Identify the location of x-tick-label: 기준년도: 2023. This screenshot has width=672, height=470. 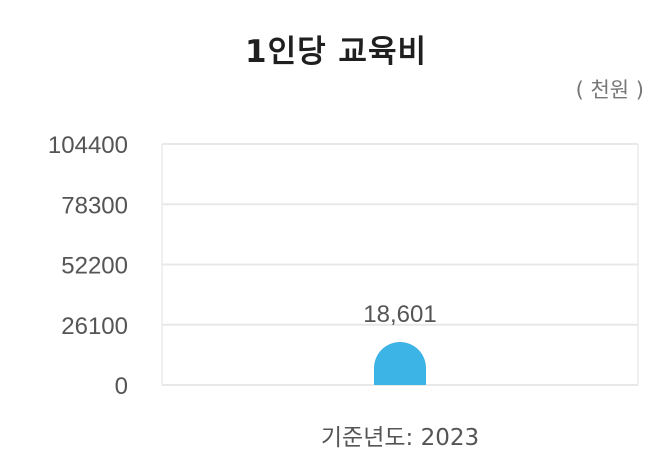
(400, 438).